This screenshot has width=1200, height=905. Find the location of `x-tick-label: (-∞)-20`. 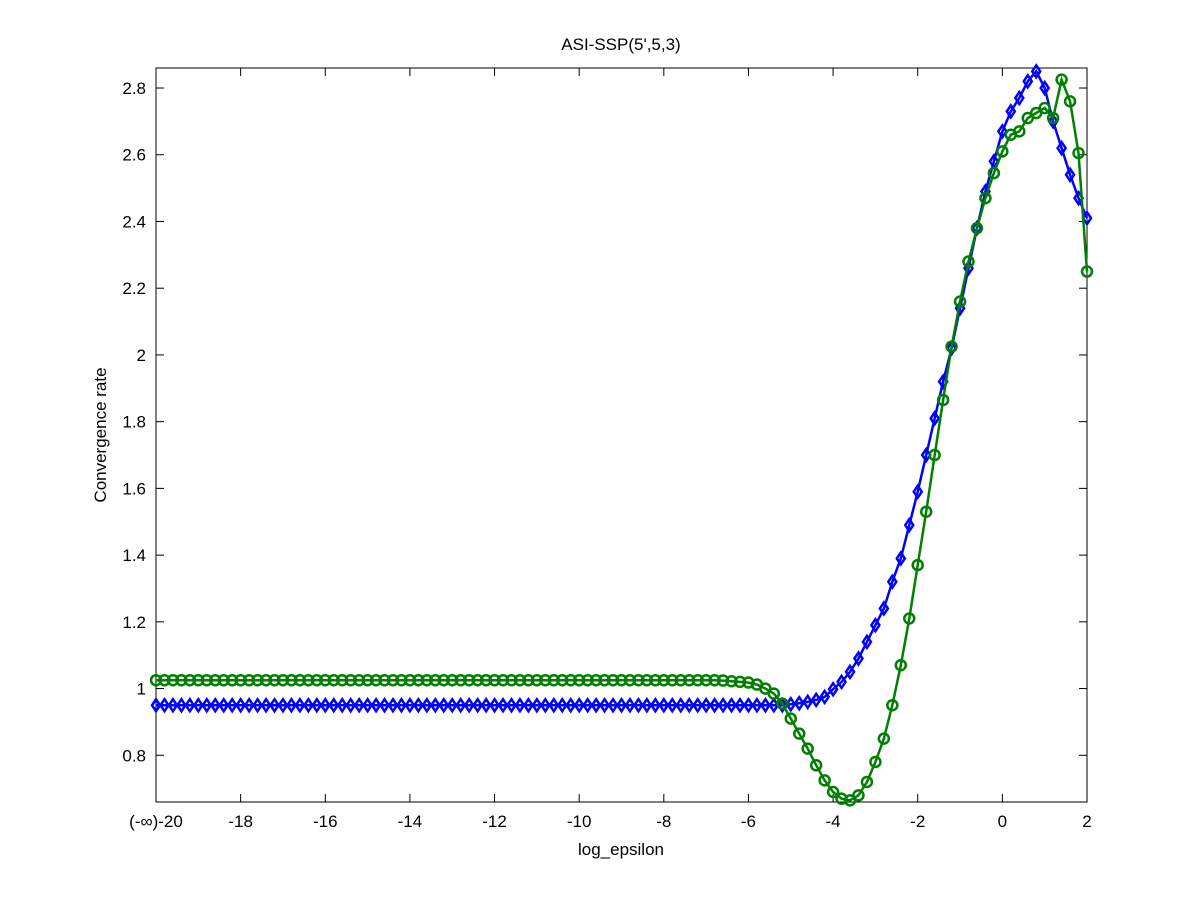

x-tick-label: (-∞)-20 is located at coordinates (156, 821).